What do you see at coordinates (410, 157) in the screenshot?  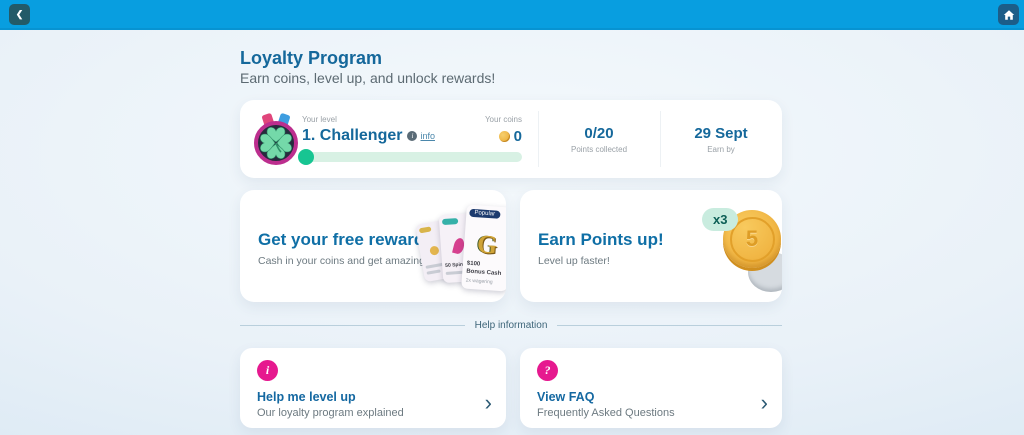 I see `level-progress-bar` at bounding box center [410, 157].